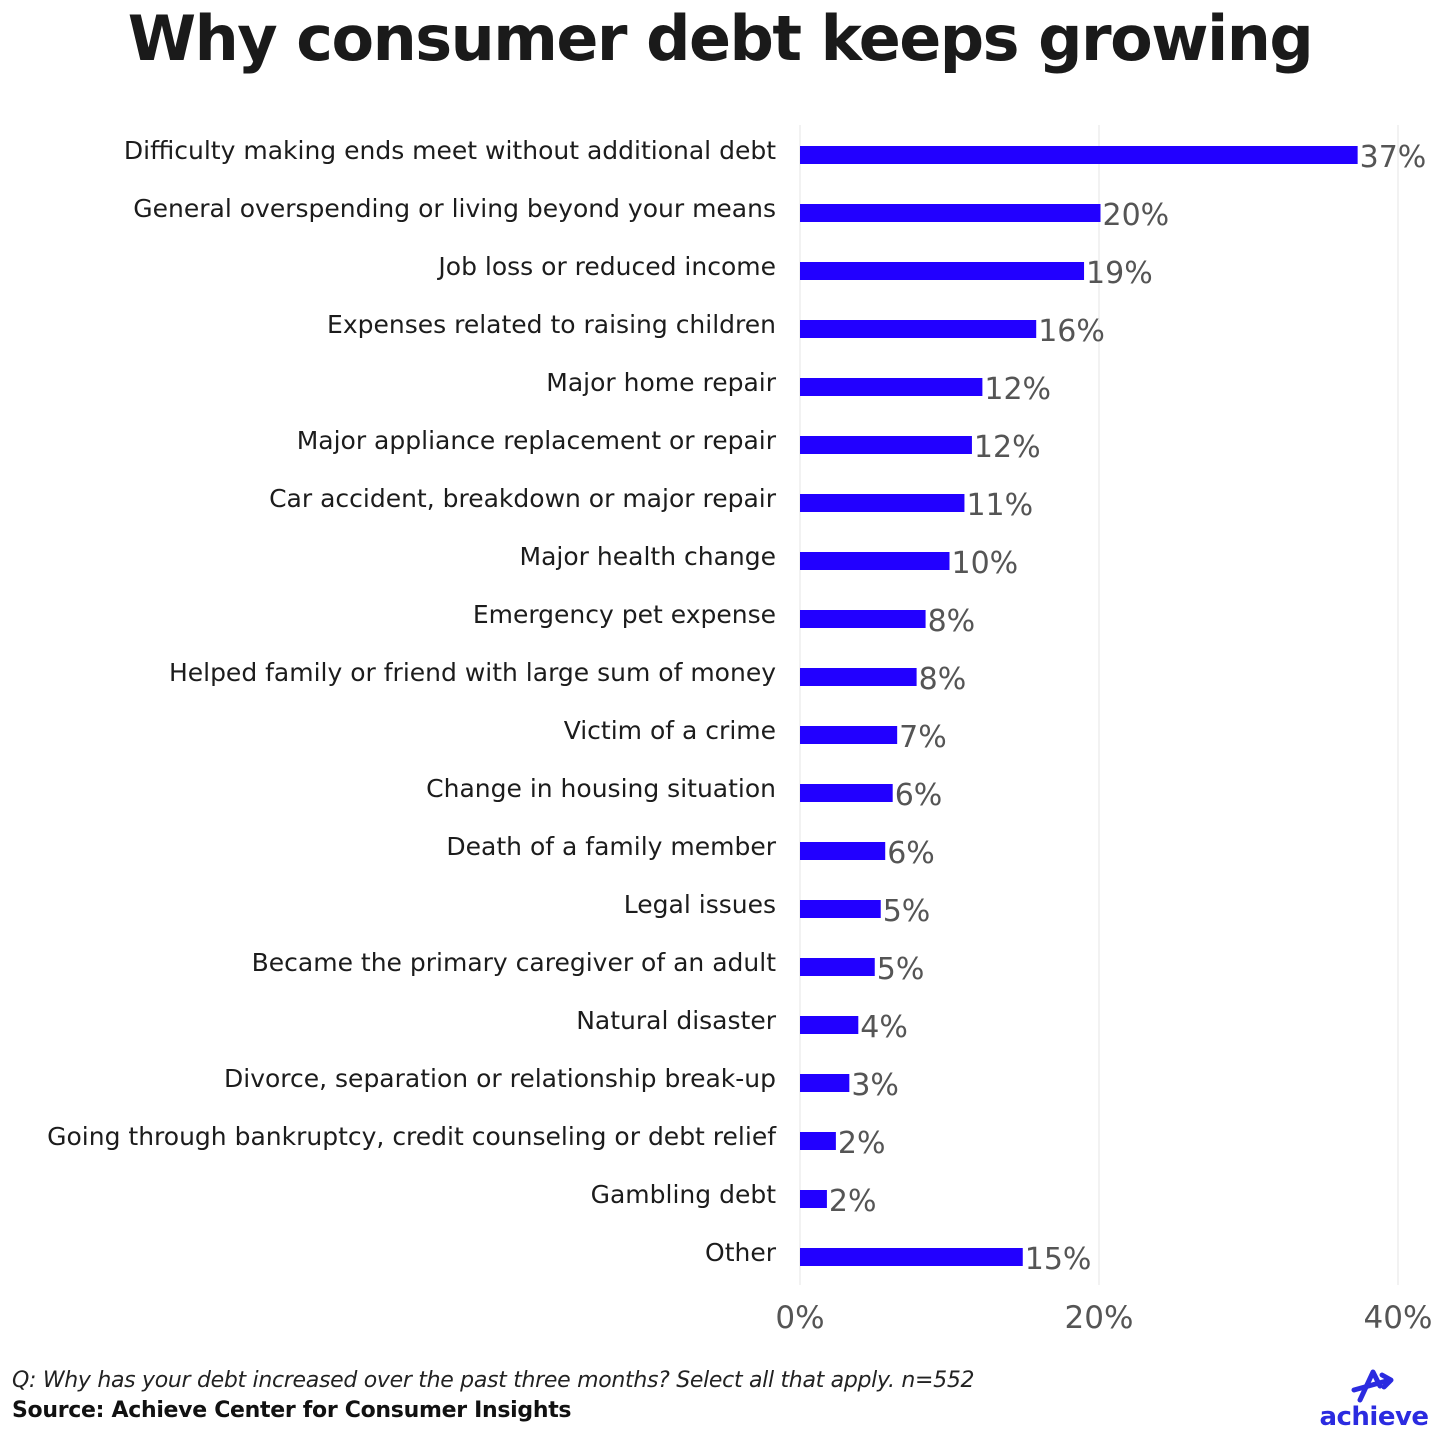  Describe the element at coordinates (537, 440) in the screenshot. I see `category-label: Major appliance replacement or repair` at that location.